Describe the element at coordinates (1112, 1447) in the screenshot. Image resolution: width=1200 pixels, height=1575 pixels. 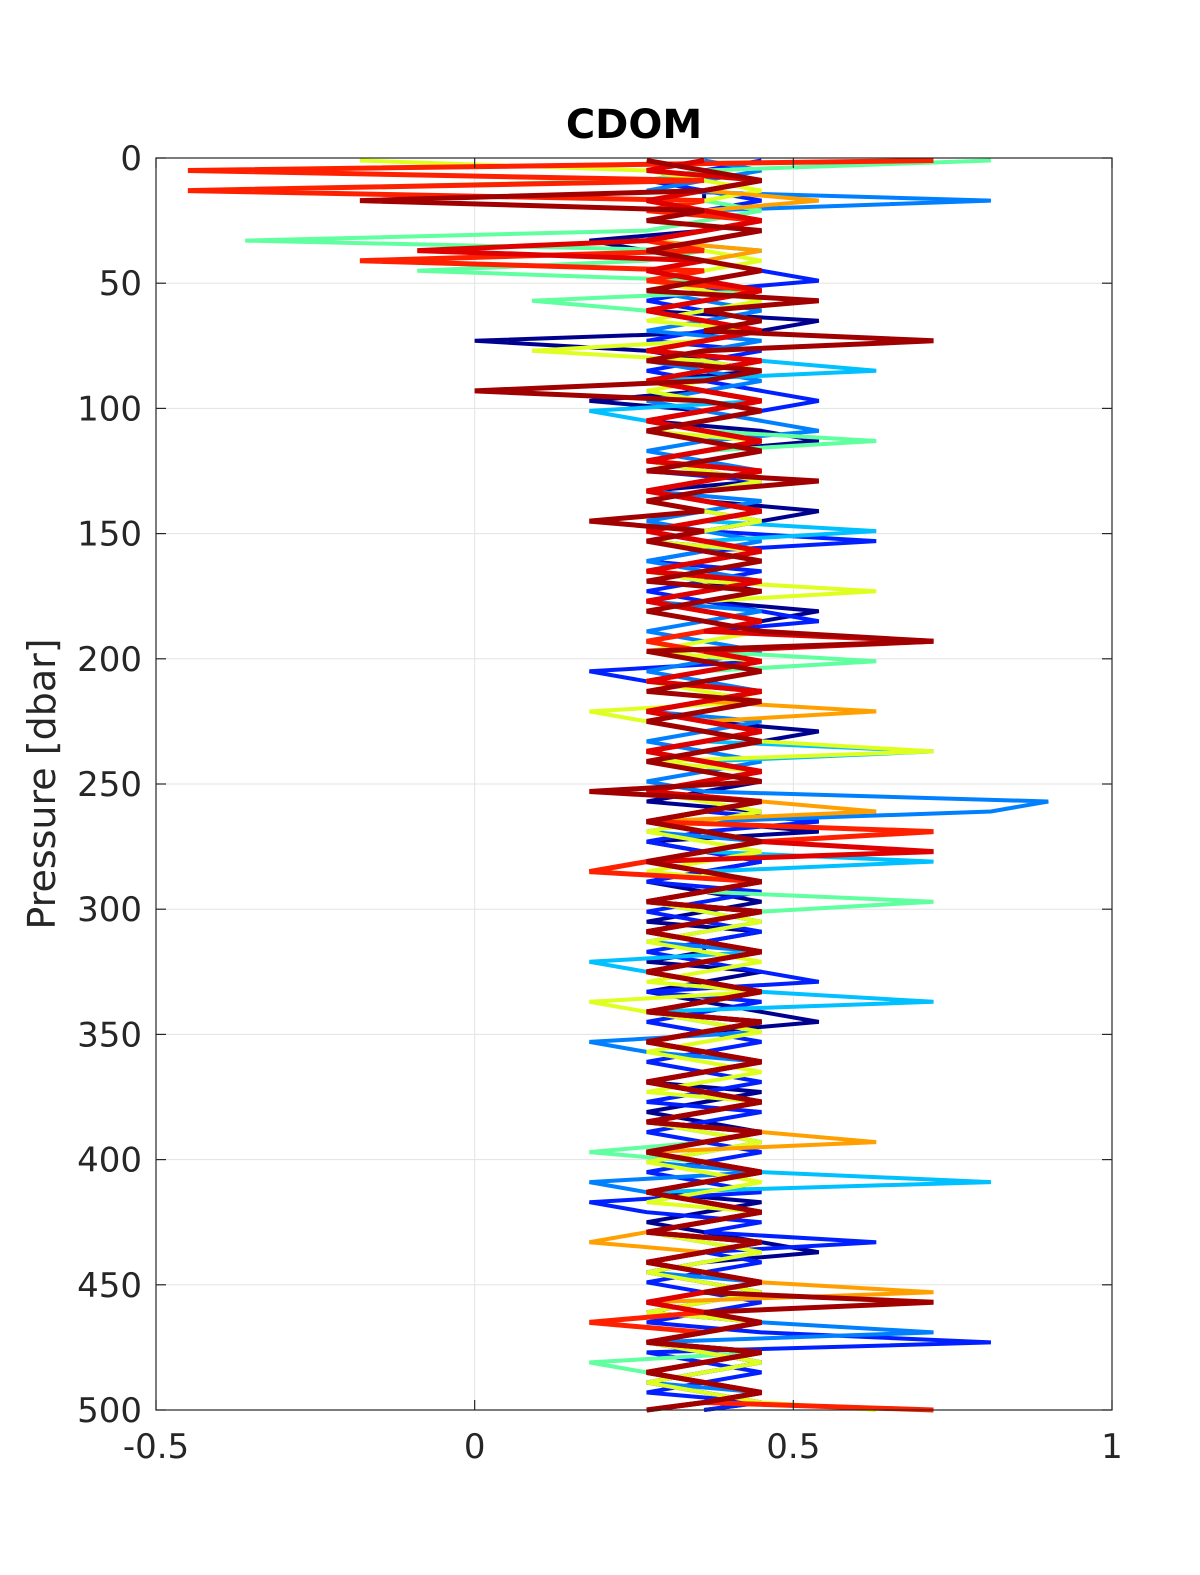
I see `x-tick-label: 1` at that location.